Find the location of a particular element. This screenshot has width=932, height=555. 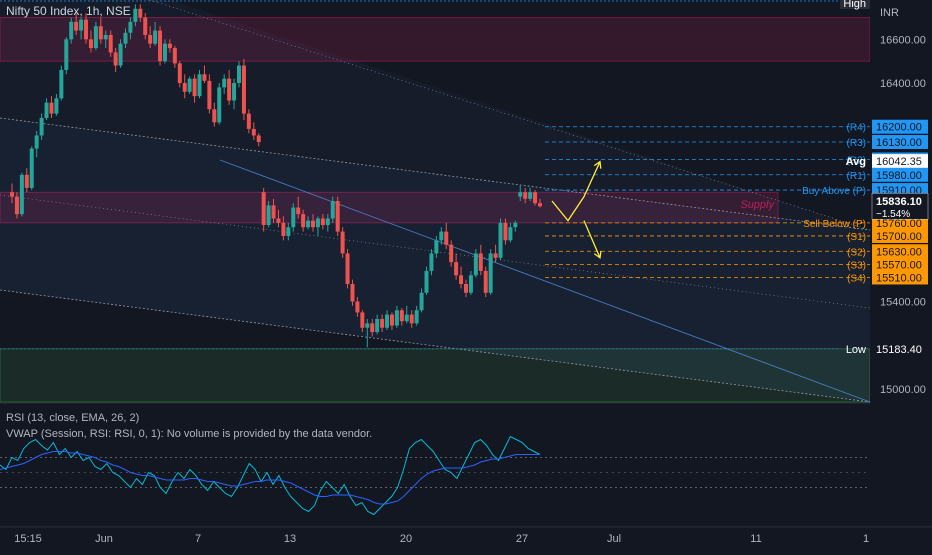

pivot-value: 15630.00 is located at coordinates (899, 252).